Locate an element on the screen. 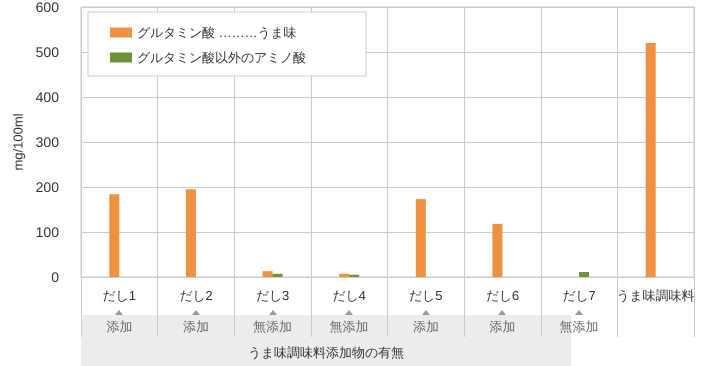 The width and height of the screenshot is (706, 366). x-tick-label: だし4 is located at coordinates (349, 295).